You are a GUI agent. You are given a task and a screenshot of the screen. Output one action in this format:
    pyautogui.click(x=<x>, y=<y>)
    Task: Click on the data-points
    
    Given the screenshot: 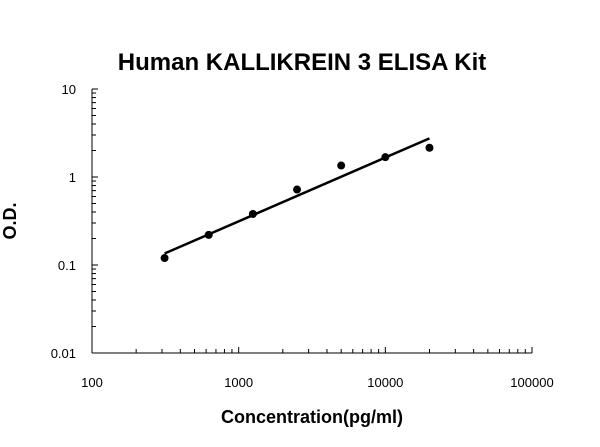 What is the action you would take?
    pyautogui.click(x=297, y=203)
    